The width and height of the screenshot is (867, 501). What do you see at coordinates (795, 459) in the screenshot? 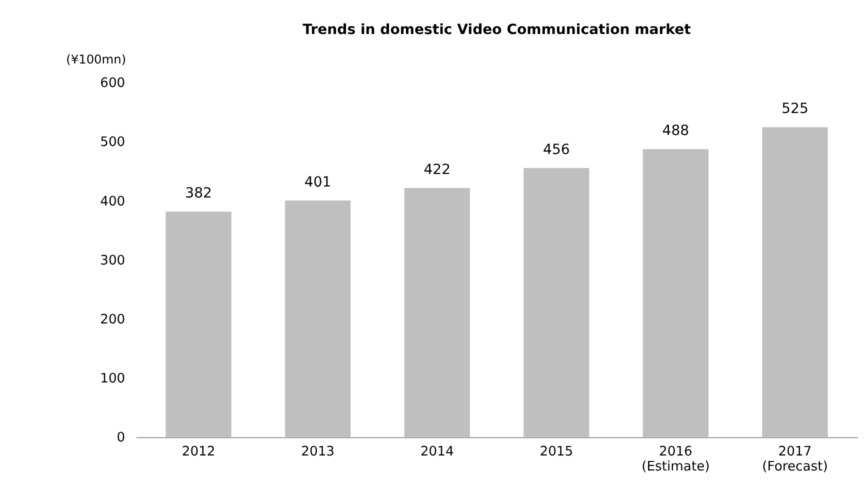
I see `x-tick-label: 2017 (Forecast)` at bounding box center [795, 459].